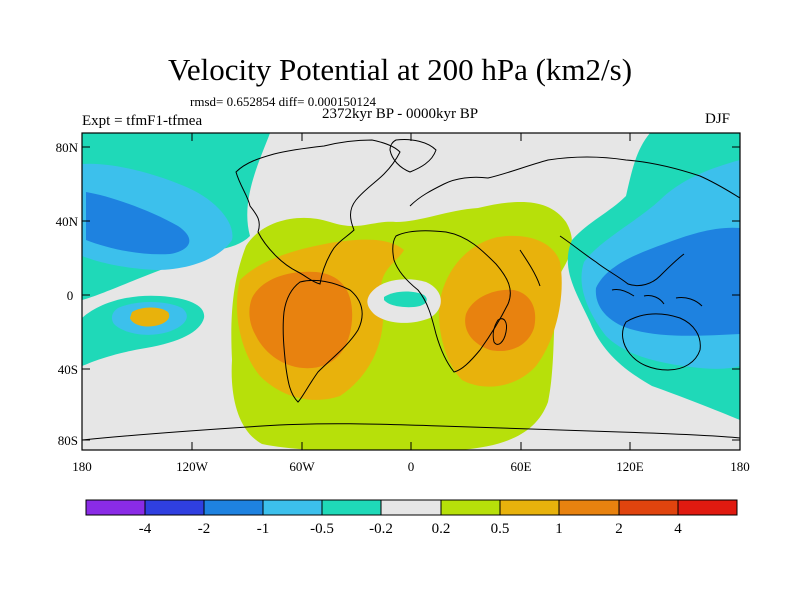 The width and height of the screenshot is (800, 600). Describe the element at coordinates (400, 69) in the screenshot. I see `map-title: Velocity Potential at 200 hPa (km2/s)` at that location.